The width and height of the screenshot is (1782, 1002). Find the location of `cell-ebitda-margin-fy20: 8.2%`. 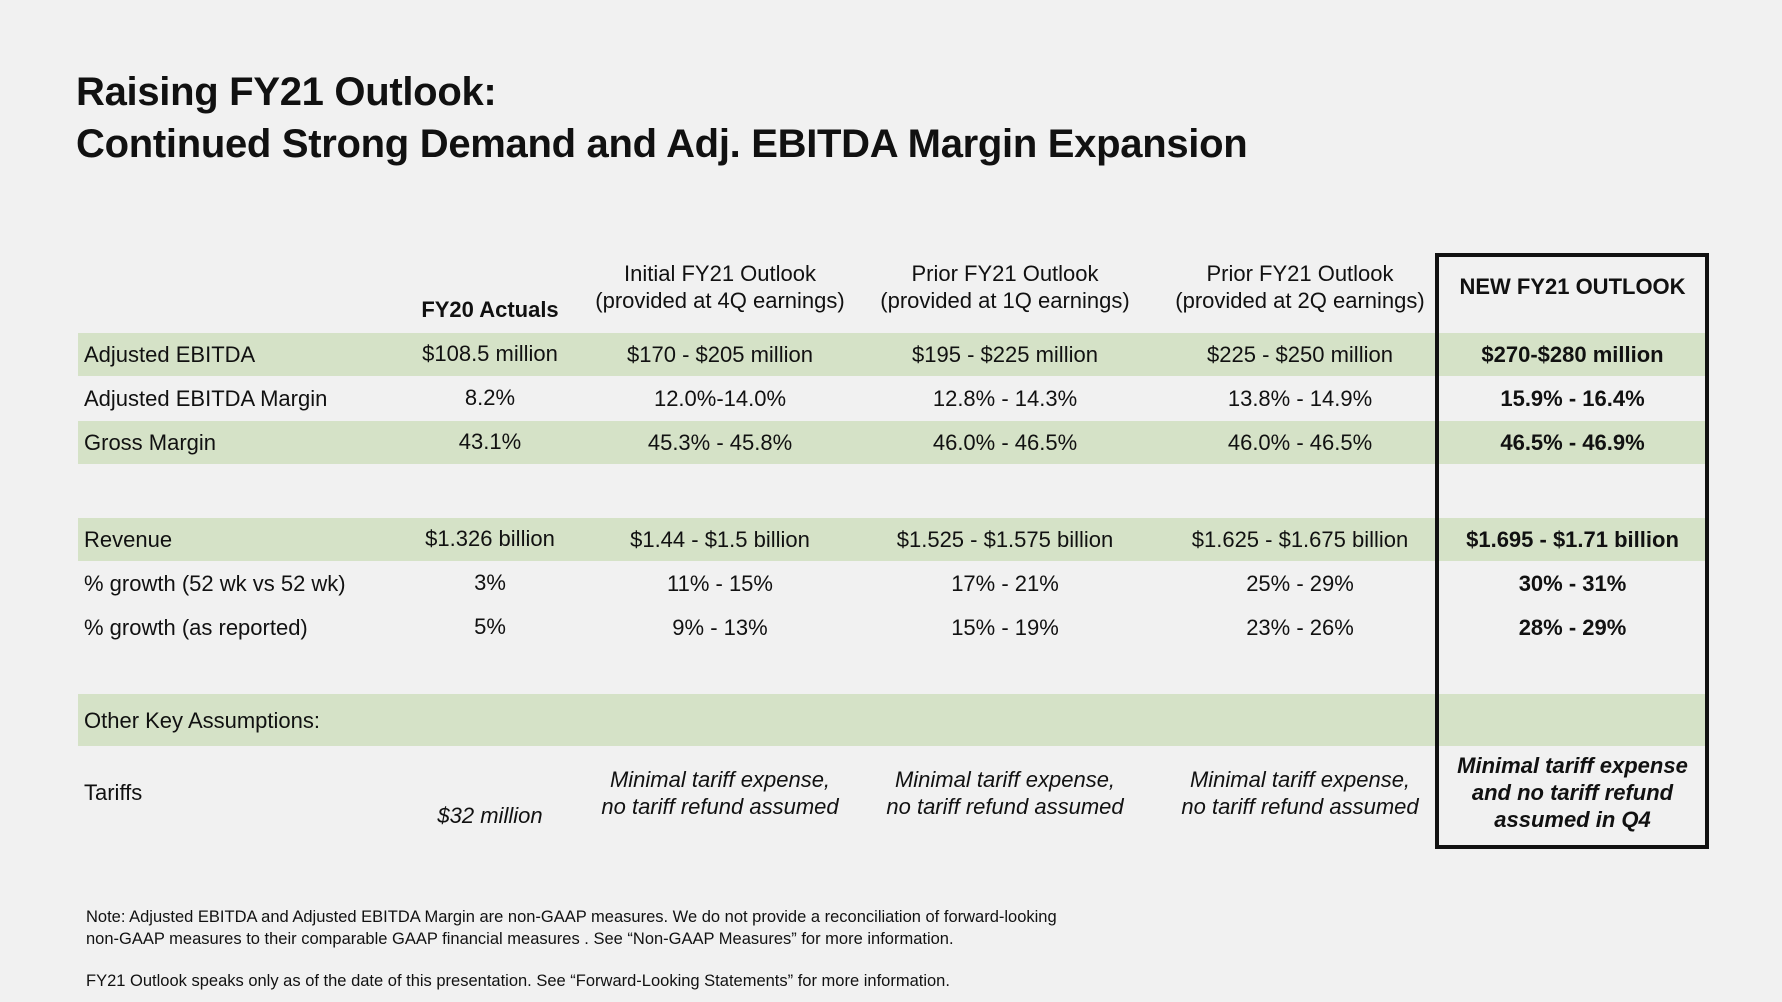

cell-ebitda-margin-fy20: 8.2% is located at coordinates (490, 397).